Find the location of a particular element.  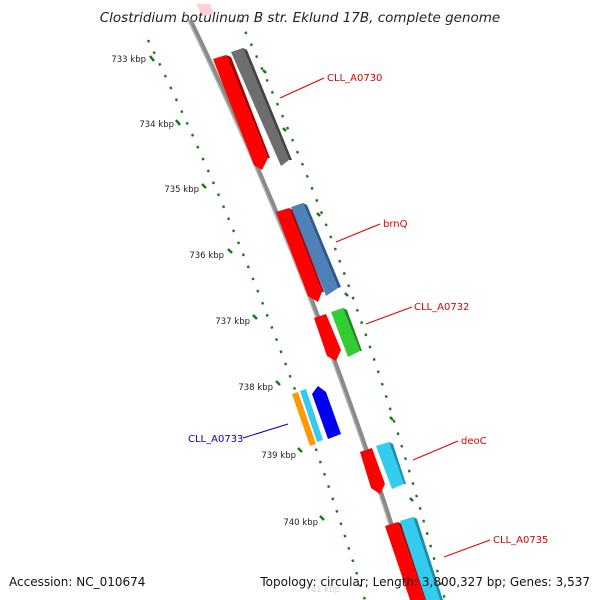

tick-label: 737 kbp is located at coordinates (232, 322).